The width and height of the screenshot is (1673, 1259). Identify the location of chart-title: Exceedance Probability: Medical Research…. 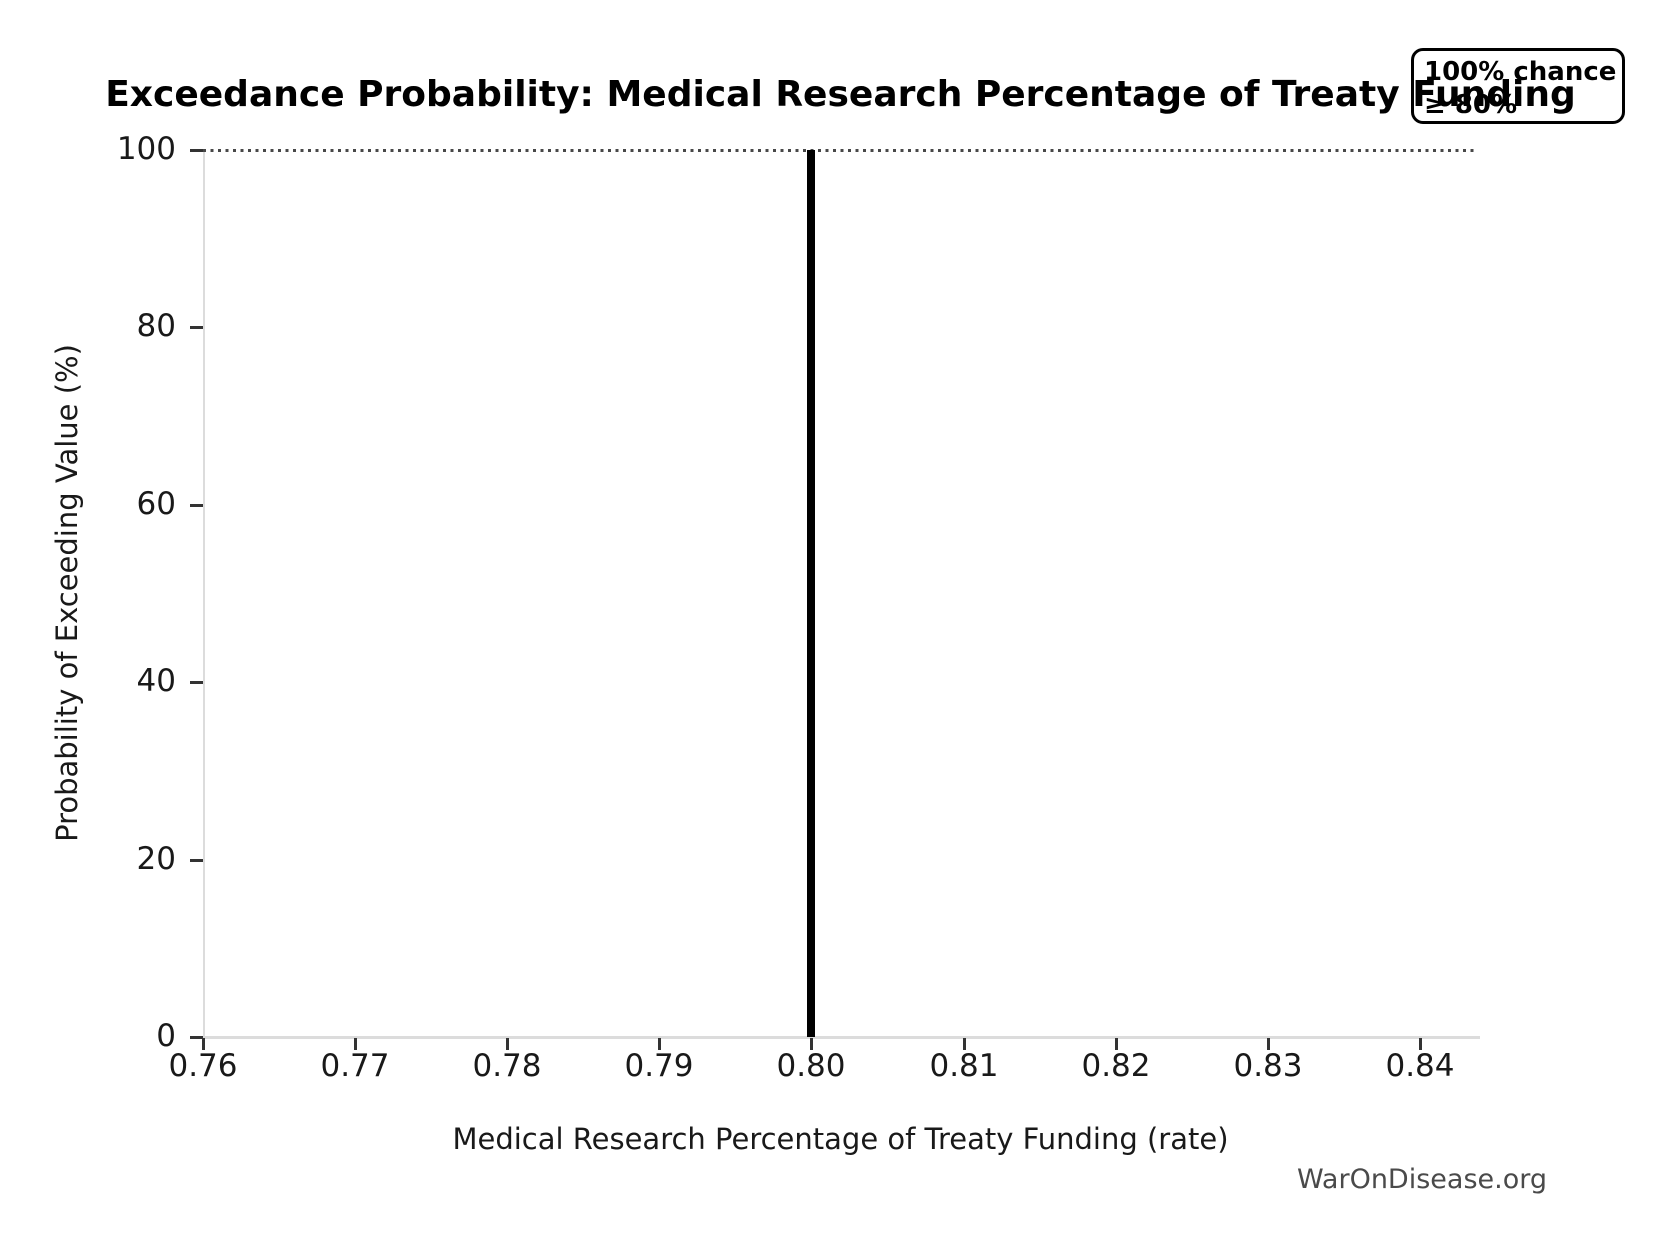
(840, 94).